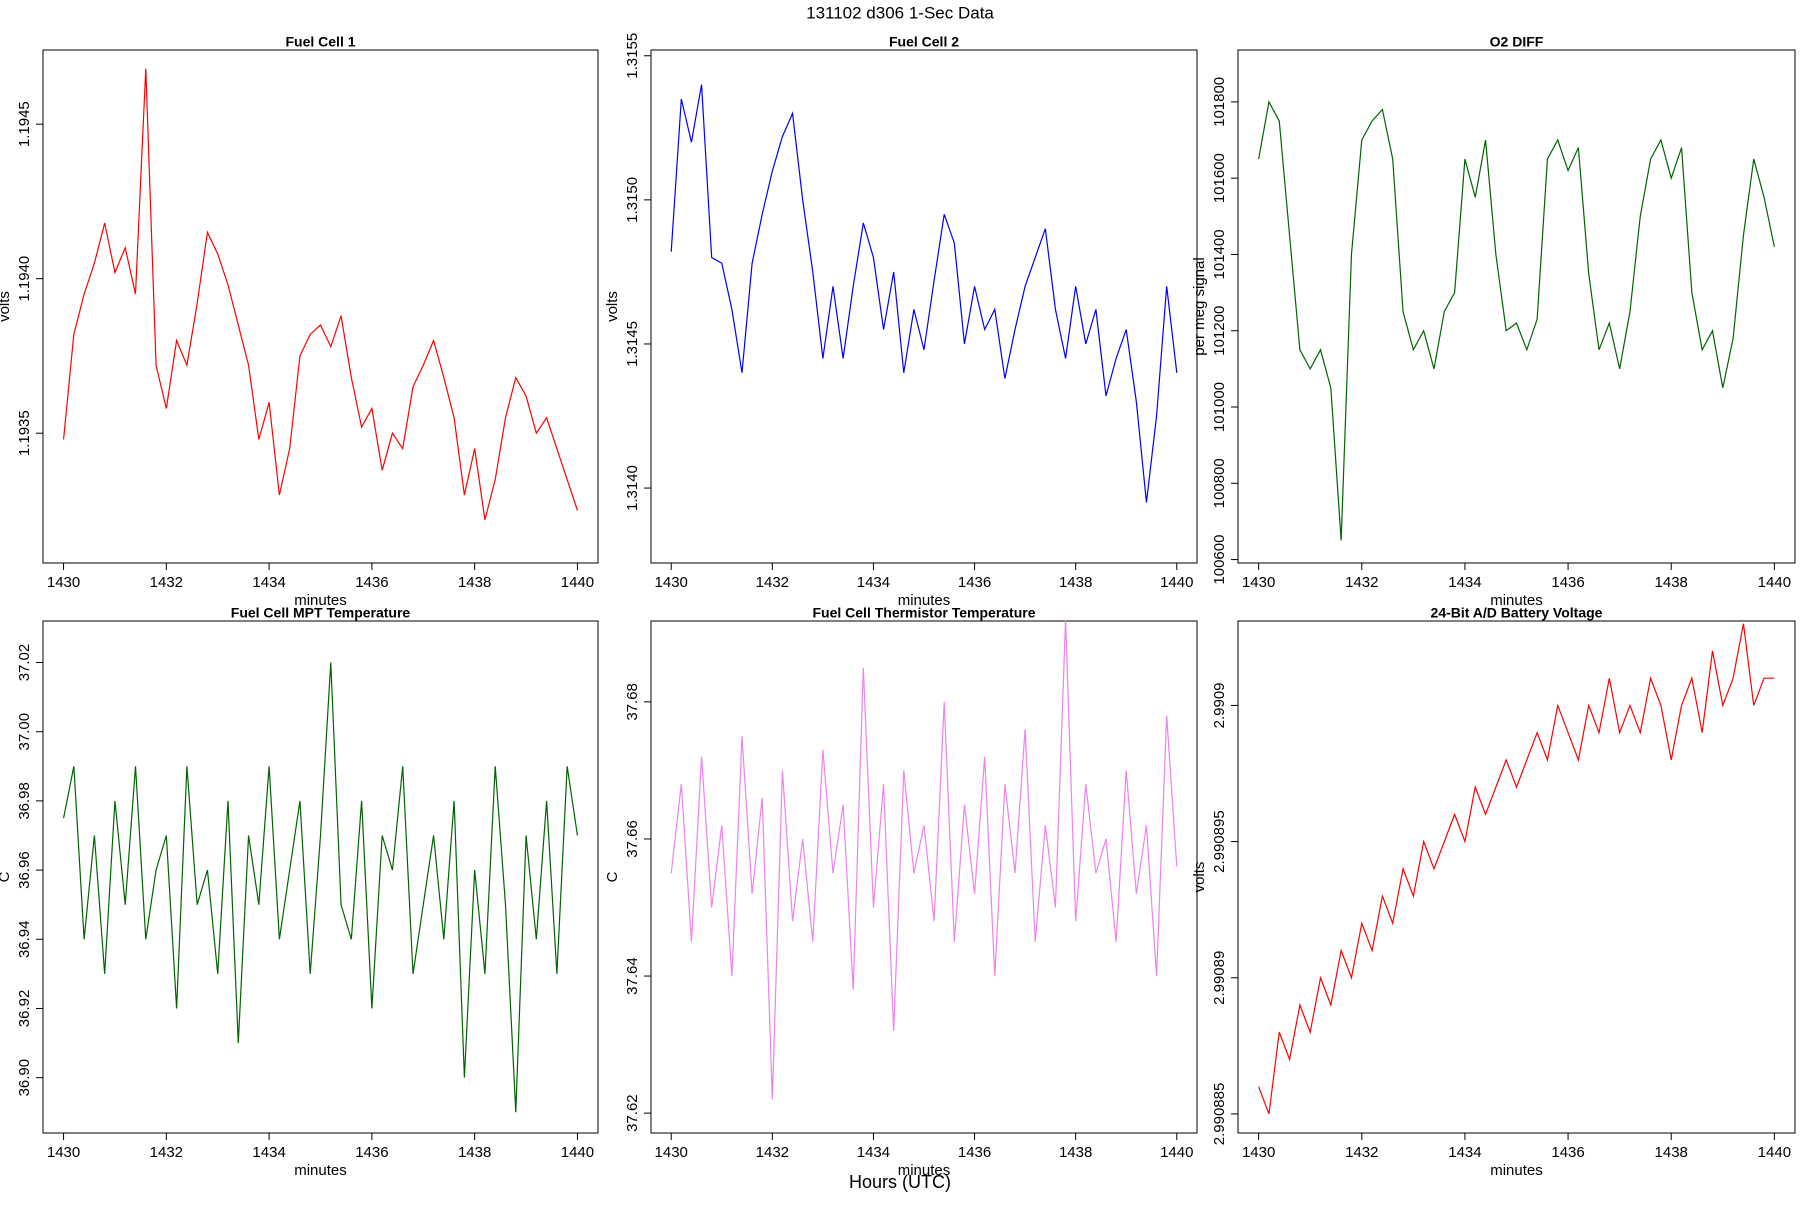 The width and height of the screenshot is (1800, 1205). What do you see at coordinates (632, 488) in the screenshot?
I see `y-tick-label: 1.3140` at bounding box center [632, 488].